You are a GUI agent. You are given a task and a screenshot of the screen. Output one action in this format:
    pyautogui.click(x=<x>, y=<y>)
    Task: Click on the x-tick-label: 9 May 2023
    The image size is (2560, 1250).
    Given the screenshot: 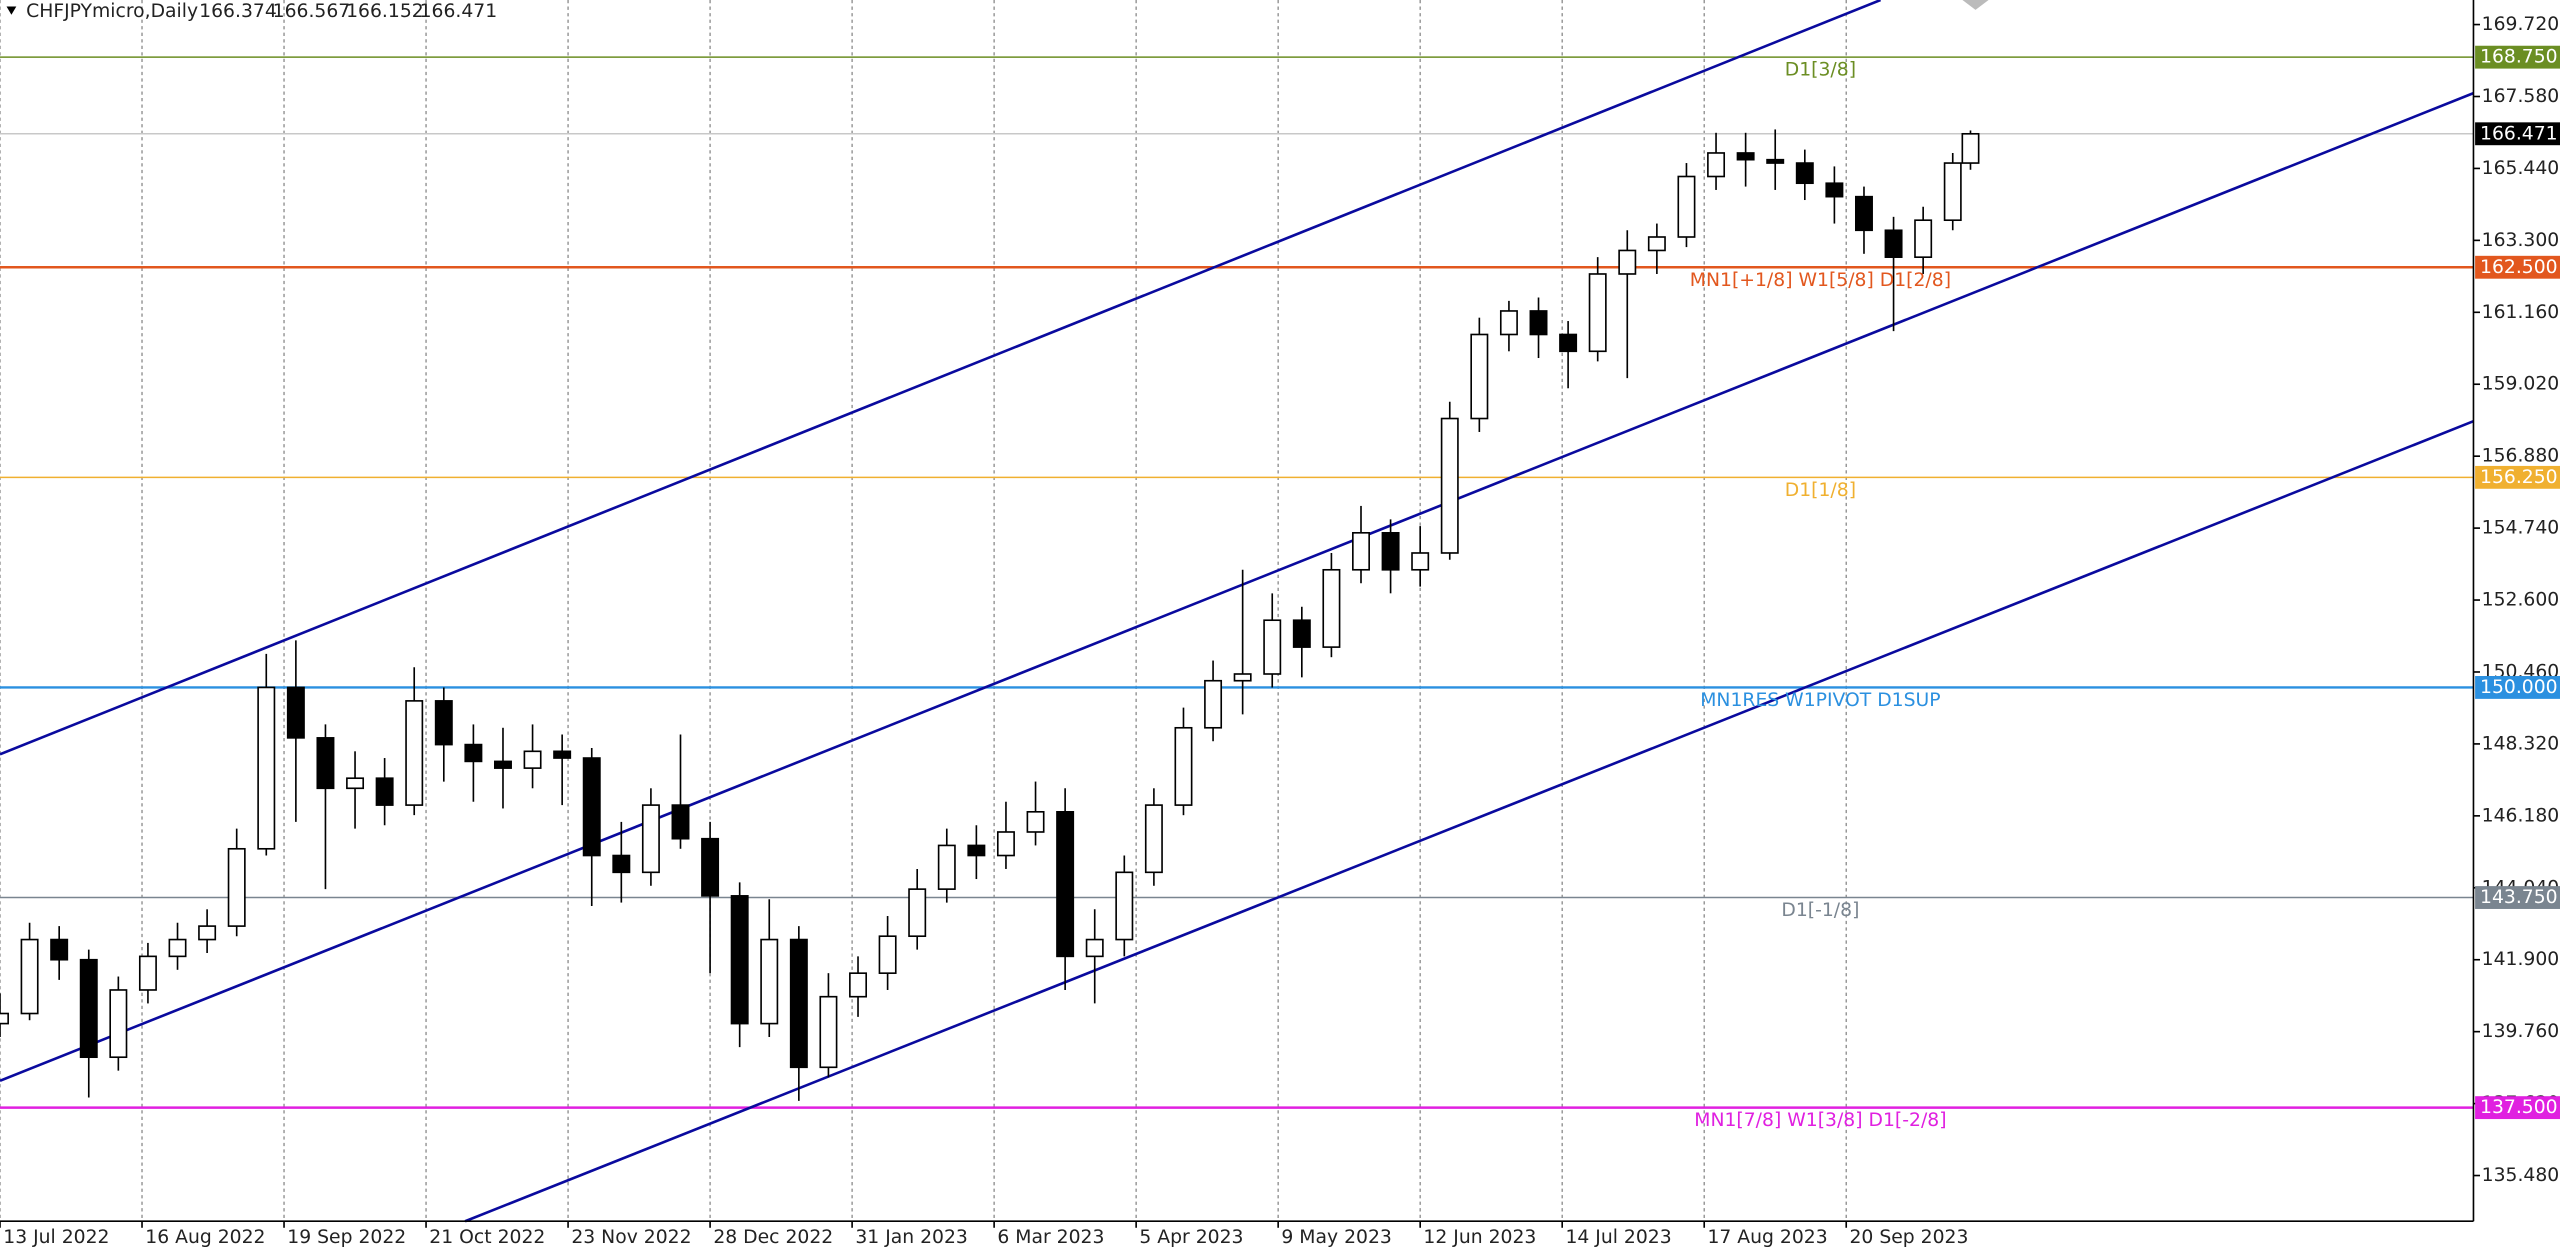 What is the action you would take?
    pyautogui.click(x=1336, y=1237)
    